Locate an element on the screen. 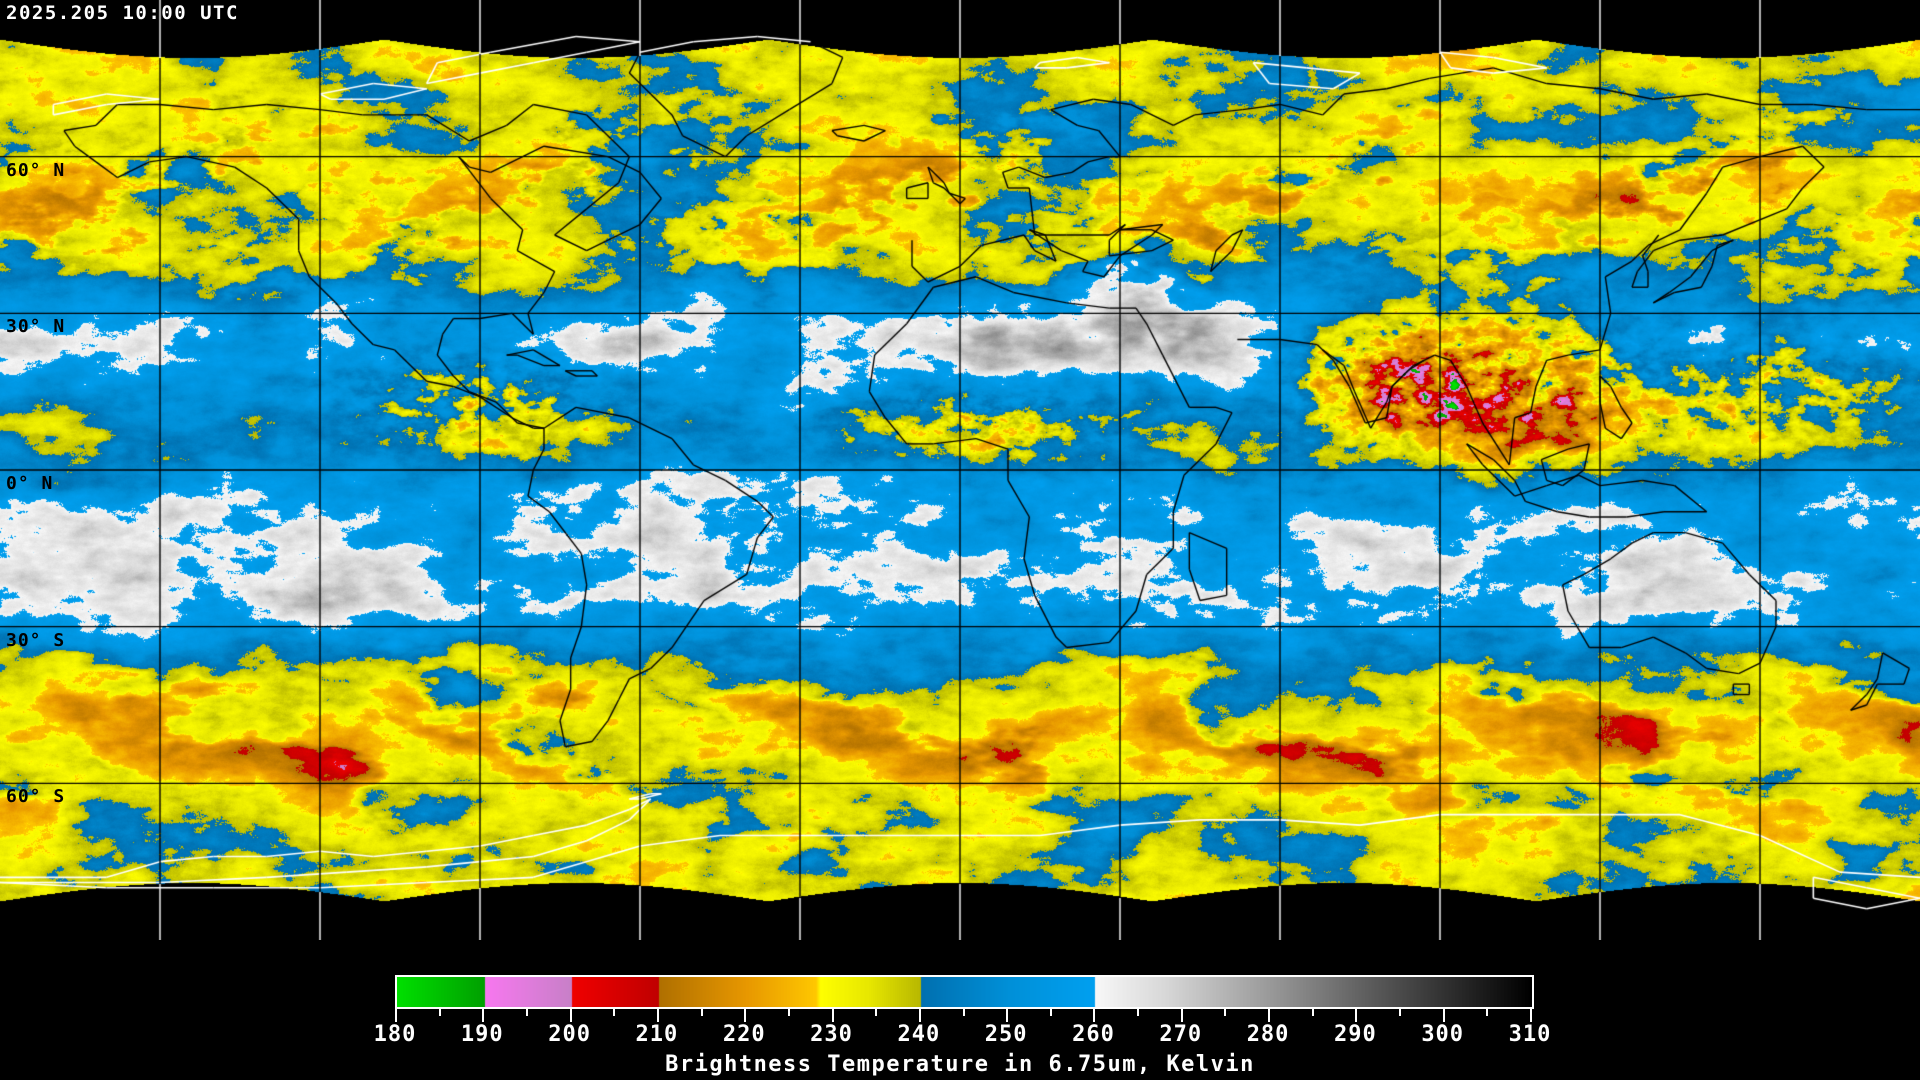 The height and width of the screenshot is (1080, 1920). colorbar-tick-label: 230 is located at coordinates (831, 1034).